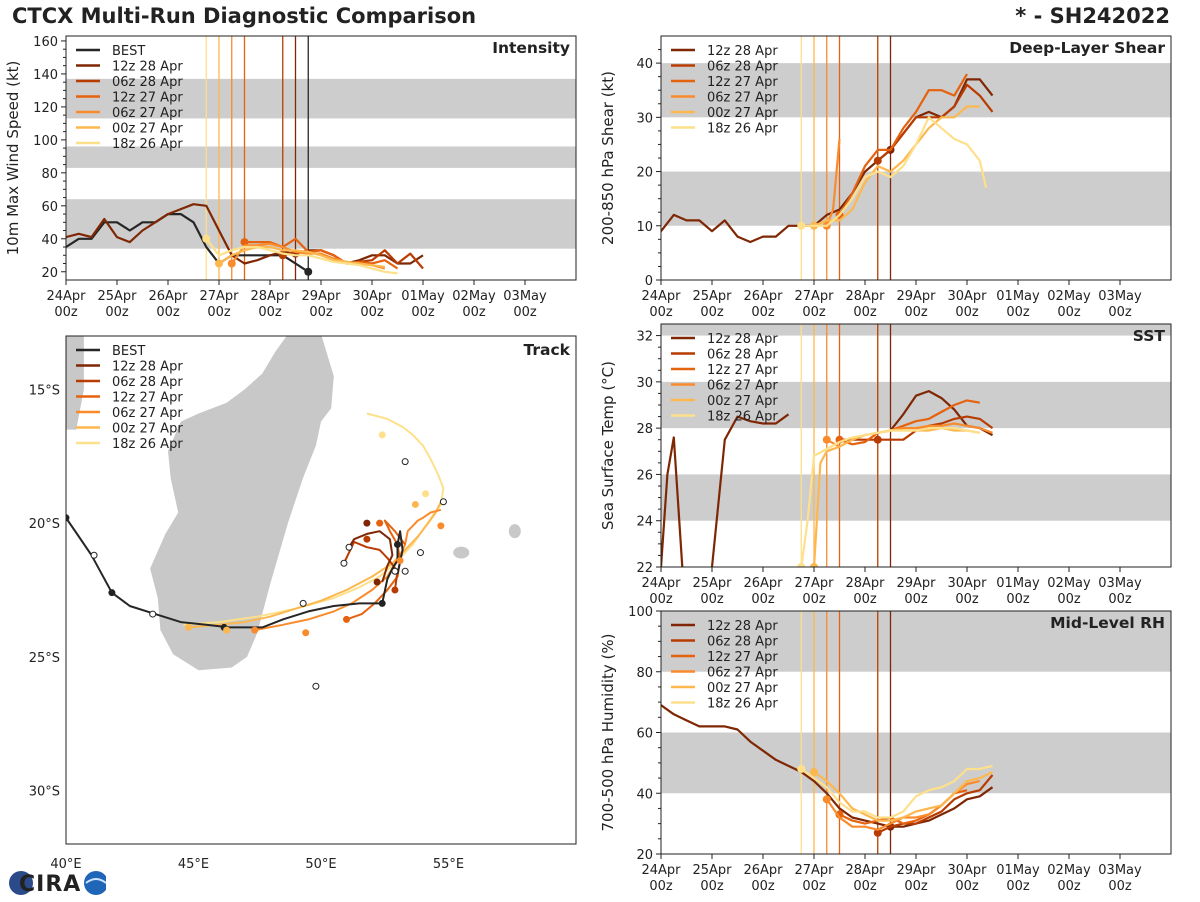  What do you see at coordinates (206, 238) in the screenshot?
I see `intensity-series-marker` at bounding box center [206, 238].